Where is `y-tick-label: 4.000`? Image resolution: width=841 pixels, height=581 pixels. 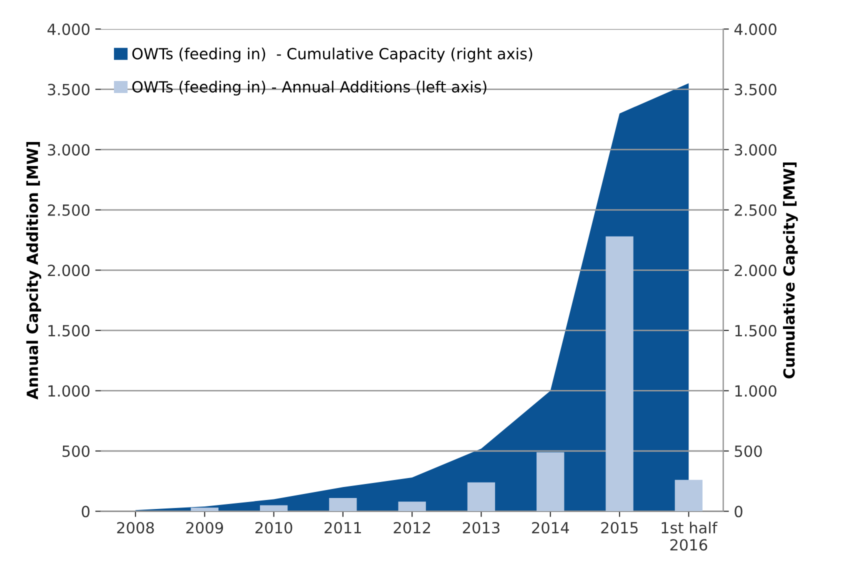 y-tick-label: 4.000 is located at coordinates (69, 30).